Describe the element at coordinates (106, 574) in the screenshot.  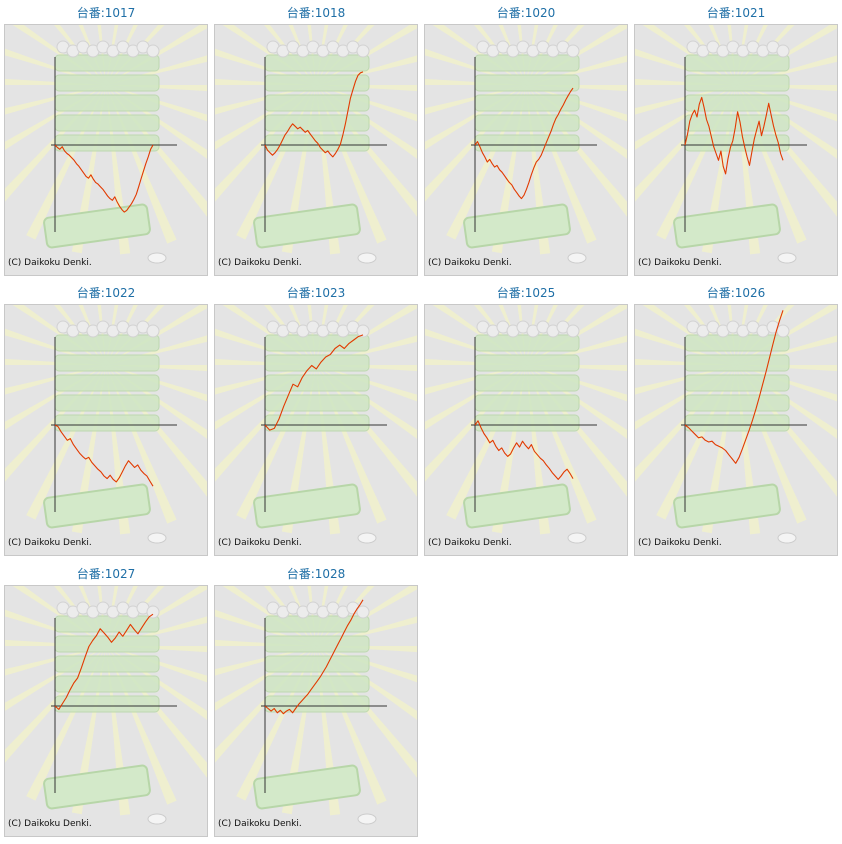
I see `machine-number-link: 台番:1027` at that location.